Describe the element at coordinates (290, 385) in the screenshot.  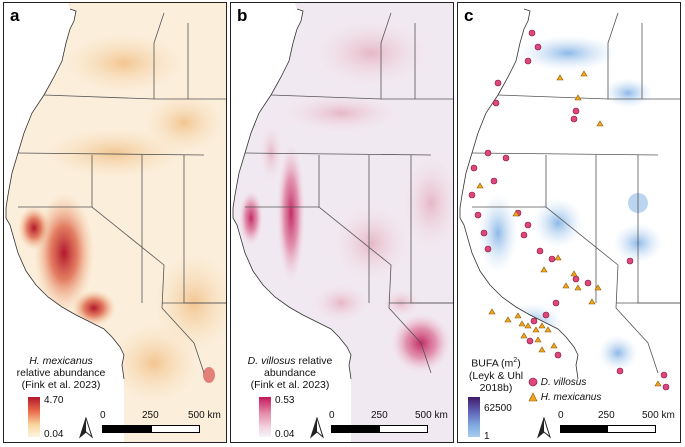
I see `legend-line-3: (Fink et al. 2023)` at that location.